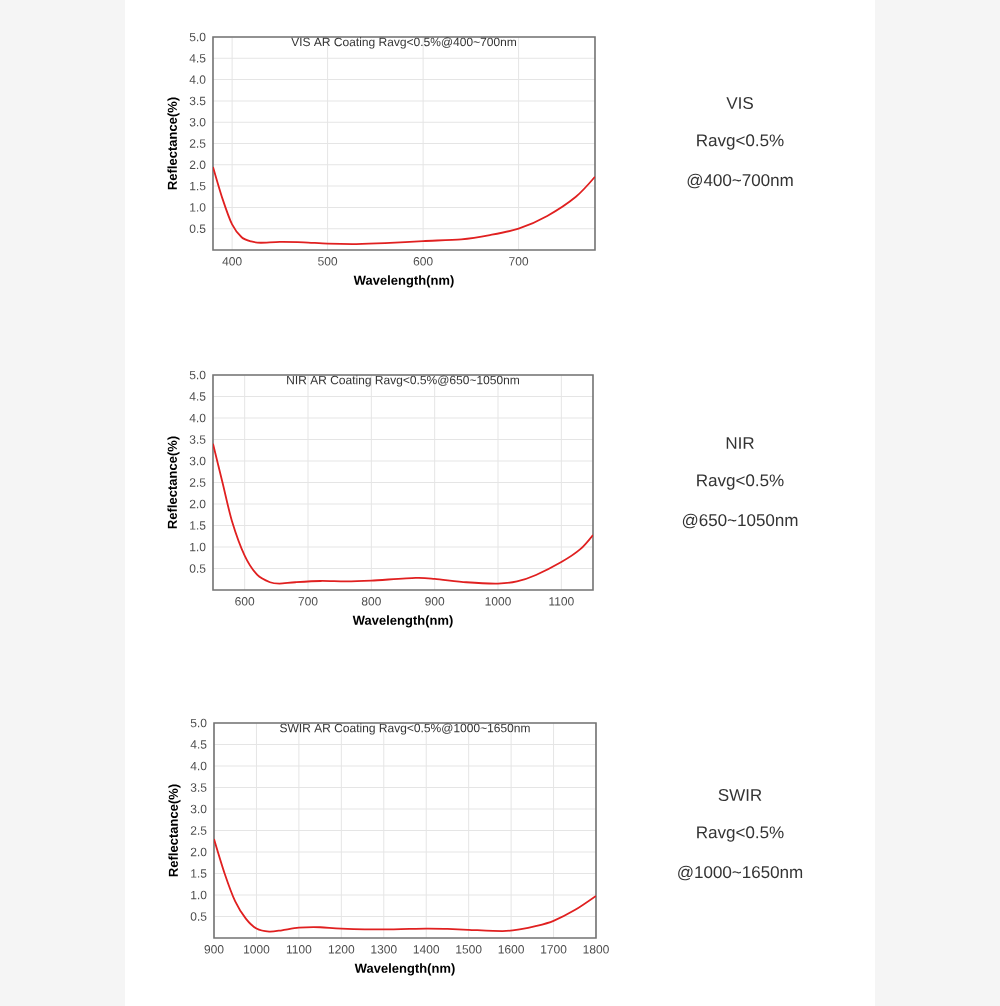 This screenshot has height=1006, width=1000. I want to click on chart-title: VIS AR Coating Ravg<0.5%@400~700nm, so click(404, 43).